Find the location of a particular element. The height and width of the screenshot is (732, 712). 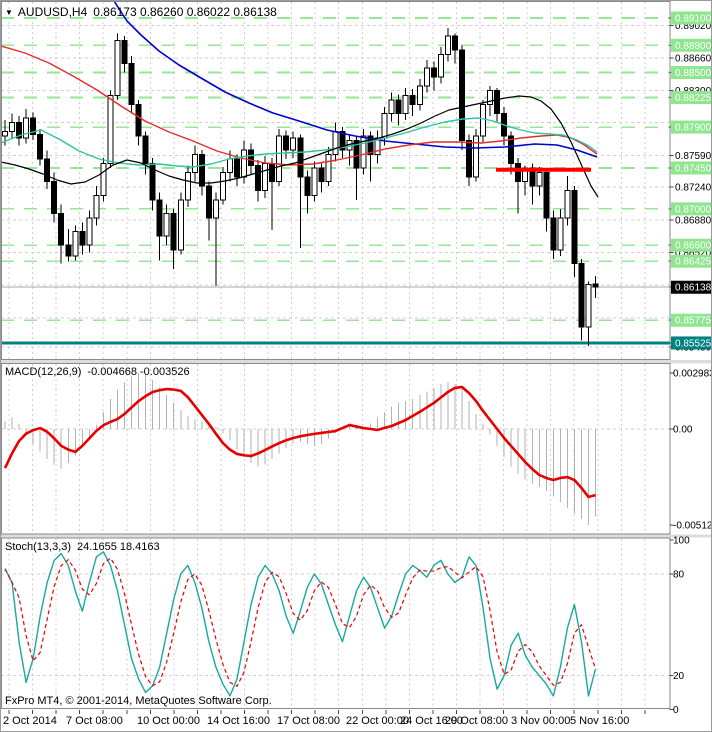

macd-indicator-label: MACD(12,26,9) -0.004668 -0.003526 is located at coordinates (97, 372).